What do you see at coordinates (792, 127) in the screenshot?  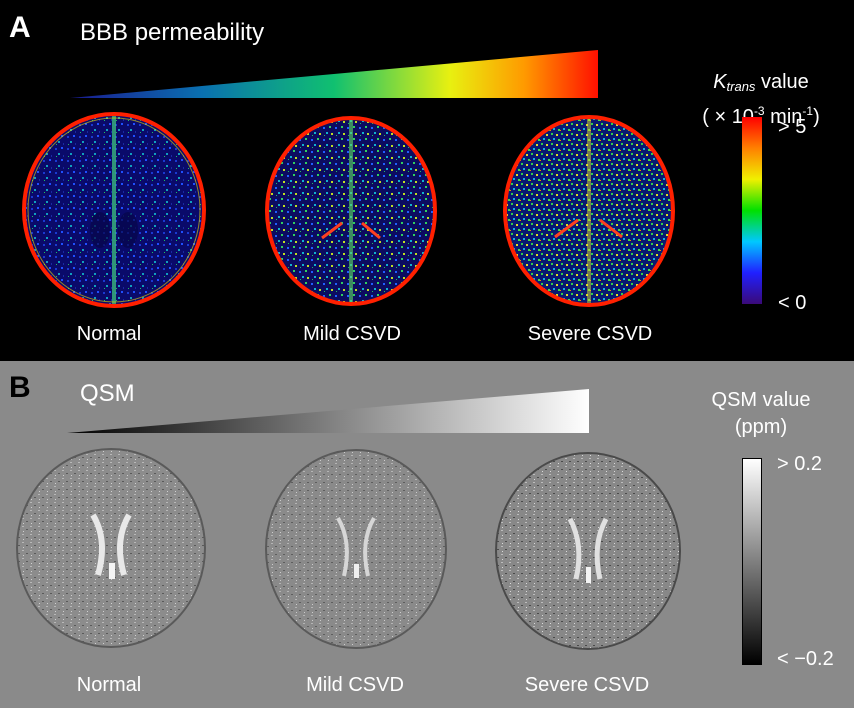 I see `ktrans-colorbar-max-label: > 5` at bounding box center [792, 127].